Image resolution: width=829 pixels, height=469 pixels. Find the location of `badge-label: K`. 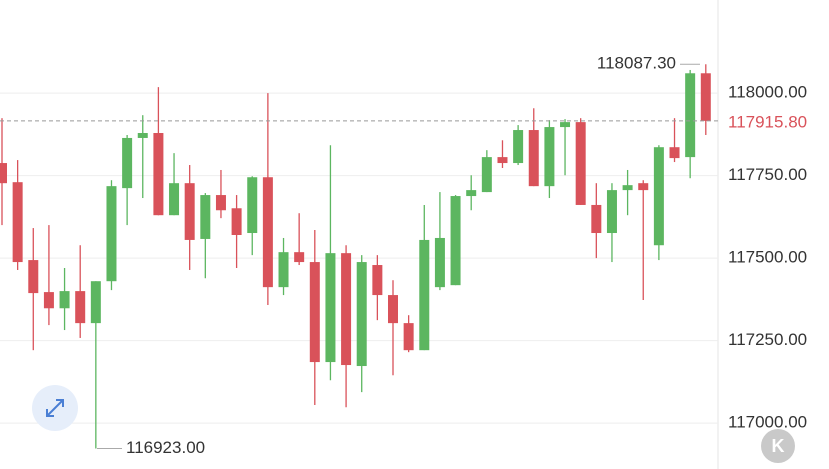

badge-label: K is located at coordinates (778, 446).